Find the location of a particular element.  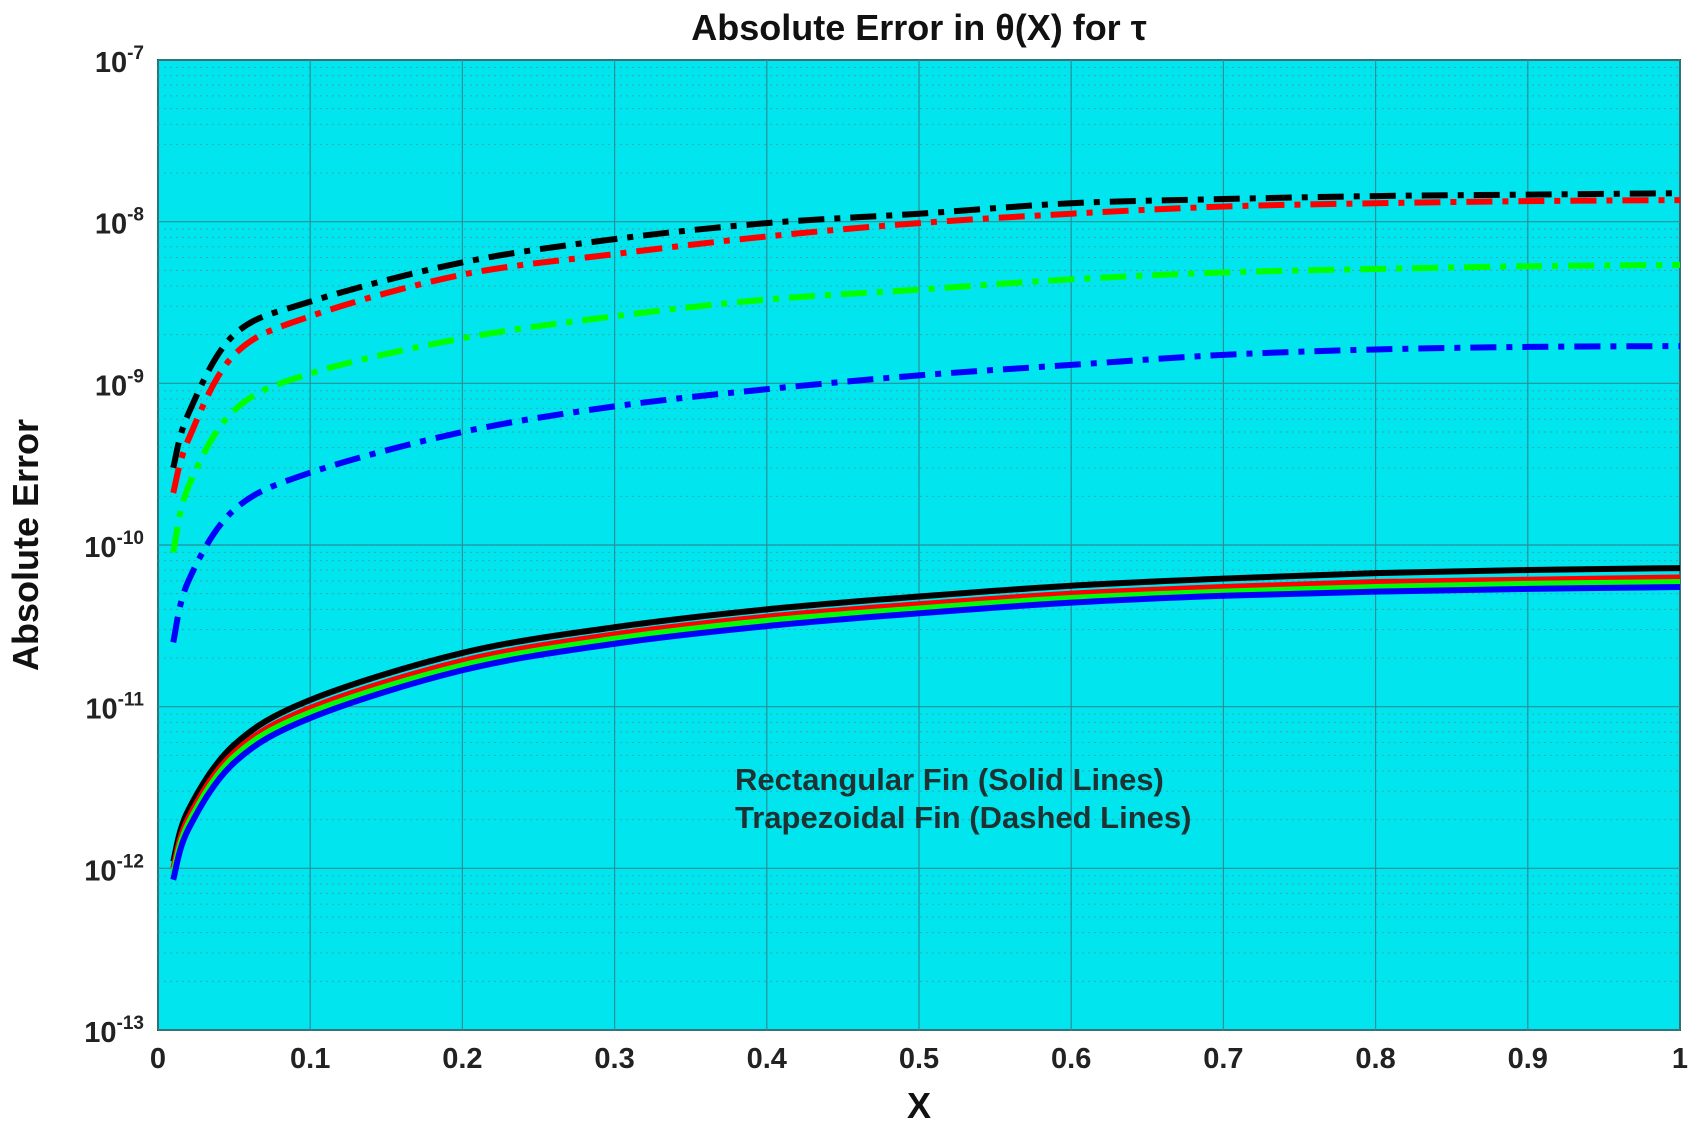

x-tick-label: 0.9 is located at coordinates (1528, 1059).